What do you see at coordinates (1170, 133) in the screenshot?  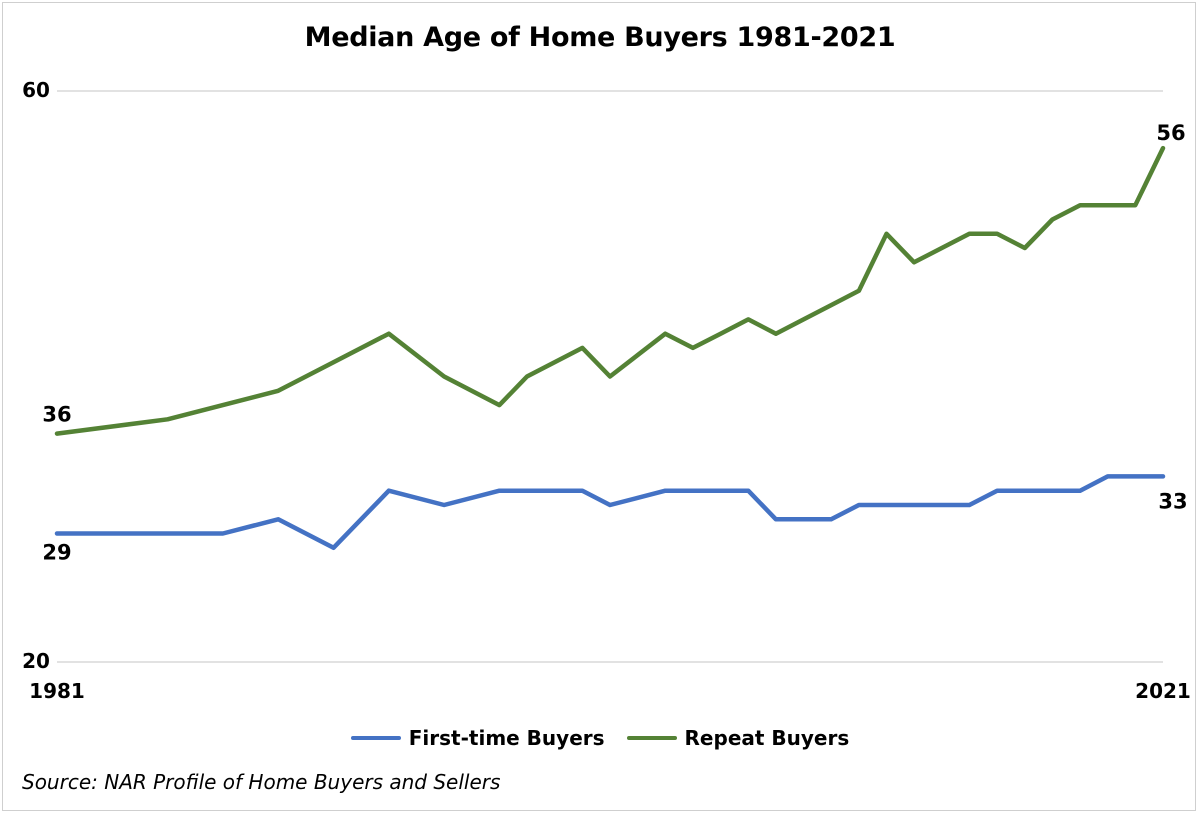 I see `data-label: 56` at bounding box center [1170, 133].